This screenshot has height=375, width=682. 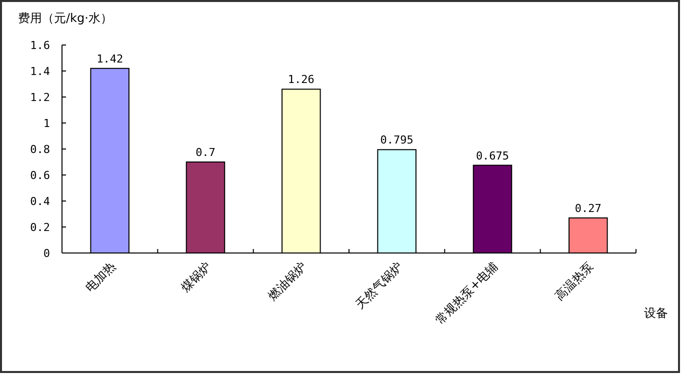 I want to click on y-tick-label: 0.4, so click(x=40, y=201).